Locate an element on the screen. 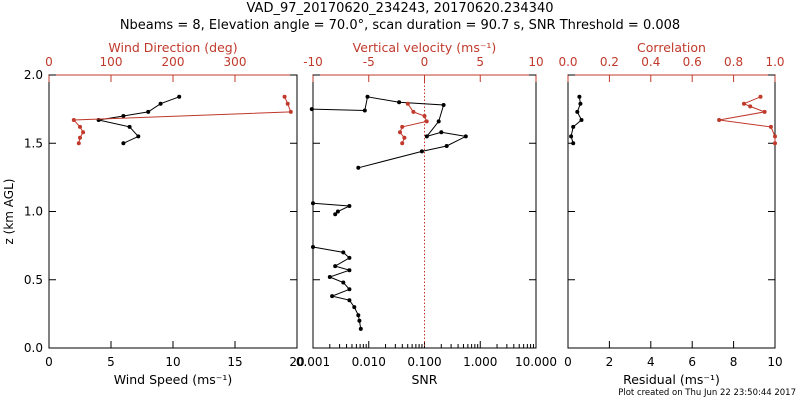 The image size is (800, 400). panel-1-top-tick-label-2: 100 is located at coordinates (111, 62).